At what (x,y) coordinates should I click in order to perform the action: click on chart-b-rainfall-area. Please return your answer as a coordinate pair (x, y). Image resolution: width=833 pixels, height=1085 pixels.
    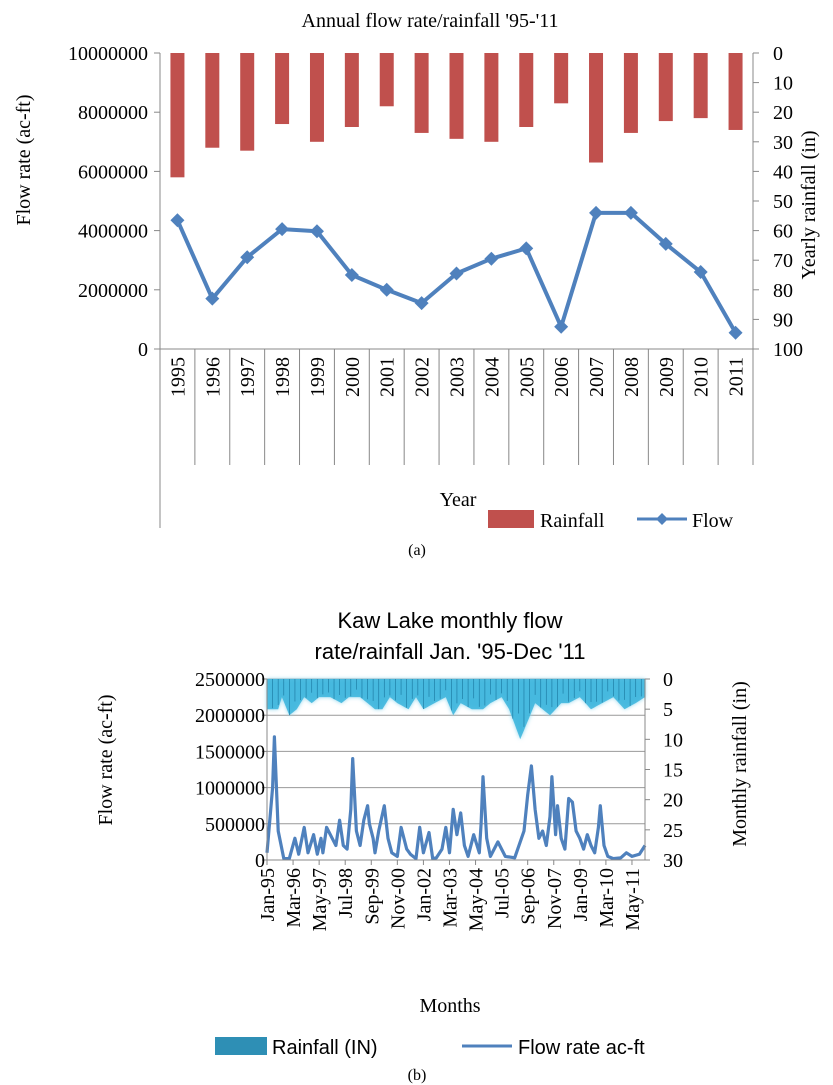
    Looking at the image, I should click on (456, 709).